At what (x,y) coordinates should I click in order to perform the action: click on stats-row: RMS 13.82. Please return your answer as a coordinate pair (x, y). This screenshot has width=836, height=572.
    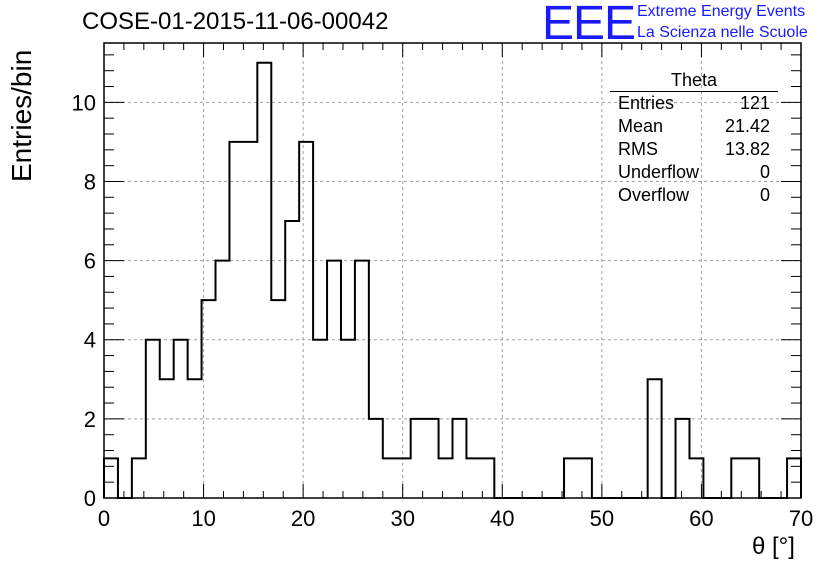
    Looking at the image, I should click on (694, 149).